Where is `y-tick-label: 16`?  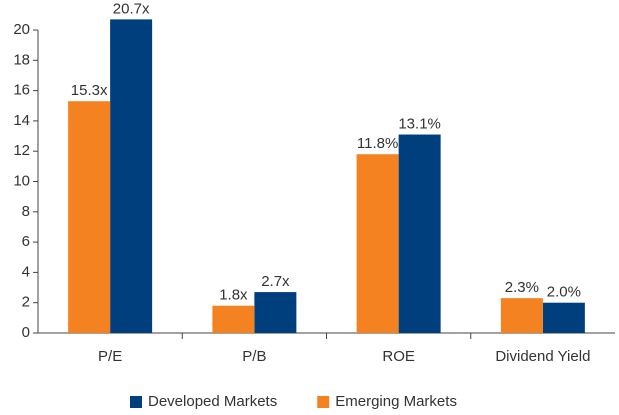 y-tick-label: 16 is located at coordinates (21, 90).